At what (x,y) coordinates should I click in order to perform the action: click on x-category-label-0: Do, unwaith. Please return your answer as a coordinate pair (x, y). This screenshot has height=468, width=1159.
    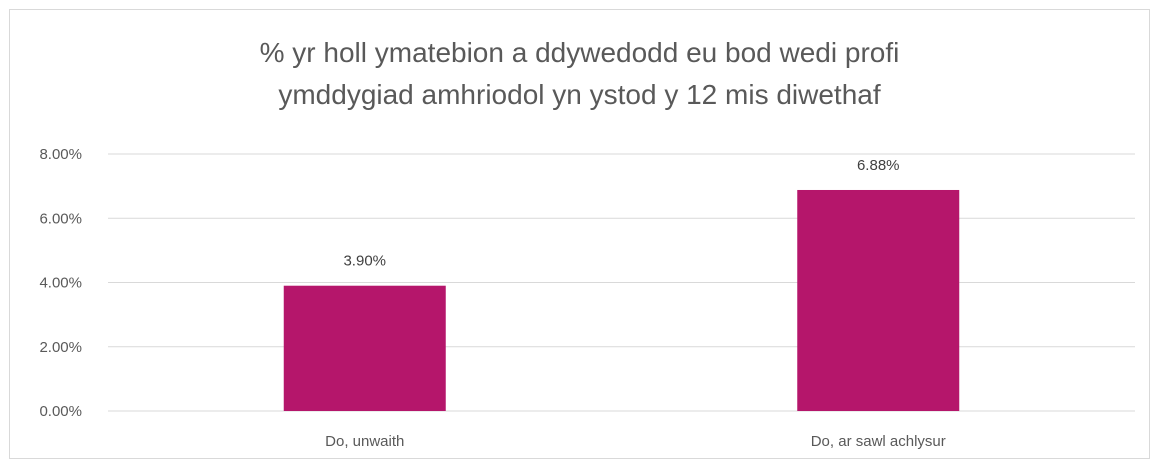
    Looking at the image, I should click on (364, 441).